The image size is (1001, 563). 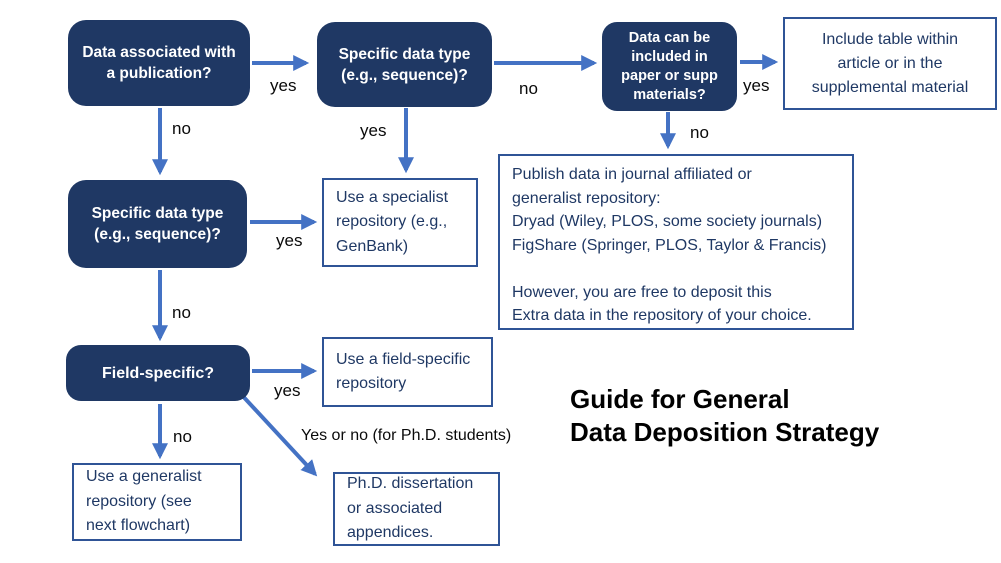 I want to click on edge-label-publication-yes: yes, so click(x=283, y=85).